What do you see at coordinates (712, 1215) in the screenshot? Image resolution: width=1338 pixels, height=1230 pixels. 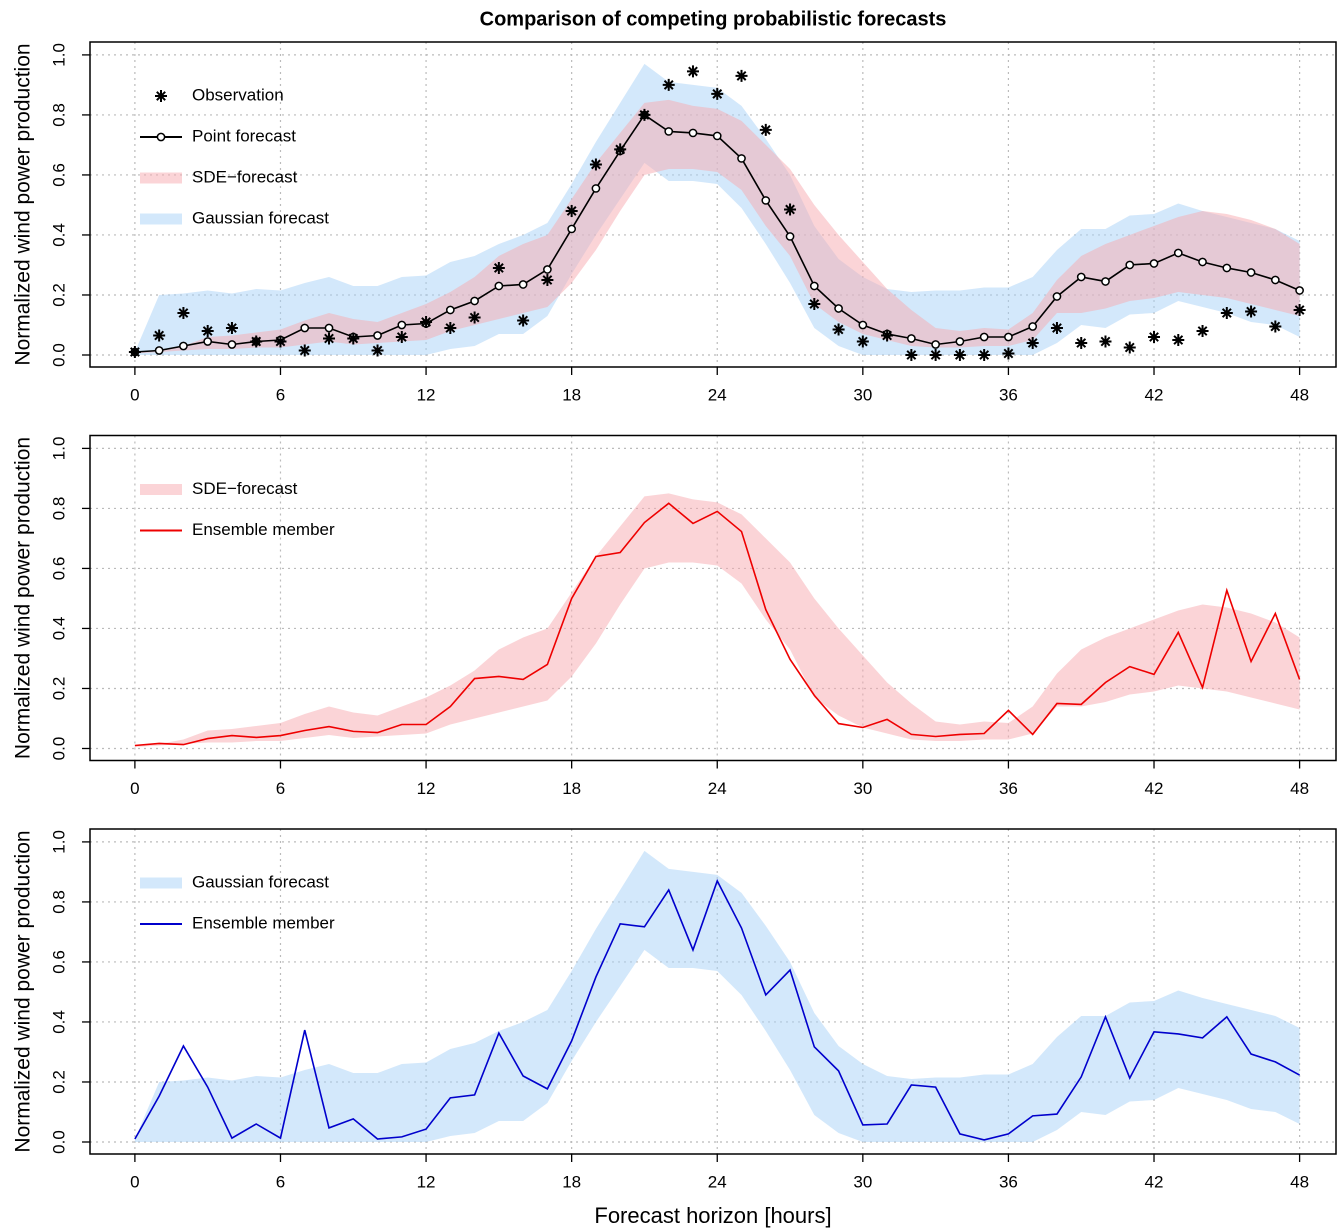 I see `x-axis-label: Forecast horizon [hours]` at bounding box center [712, 1215].